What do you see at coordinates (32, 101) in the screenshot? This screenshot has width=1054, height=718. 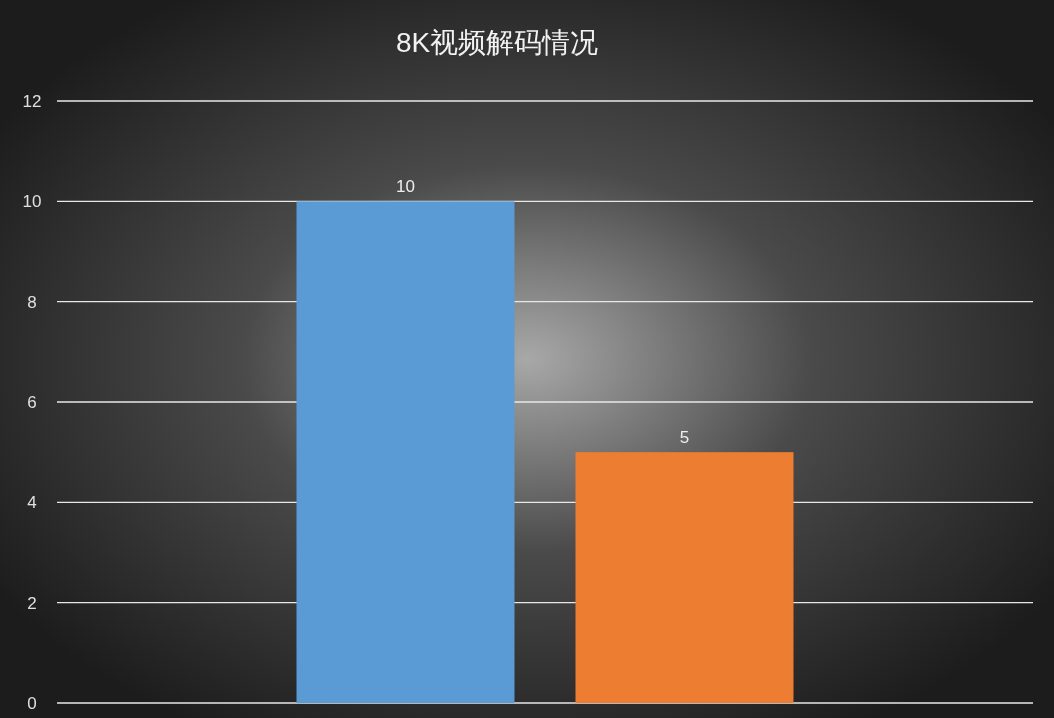 I see `y-tick-label: 12` at bounding box center [32, 101].